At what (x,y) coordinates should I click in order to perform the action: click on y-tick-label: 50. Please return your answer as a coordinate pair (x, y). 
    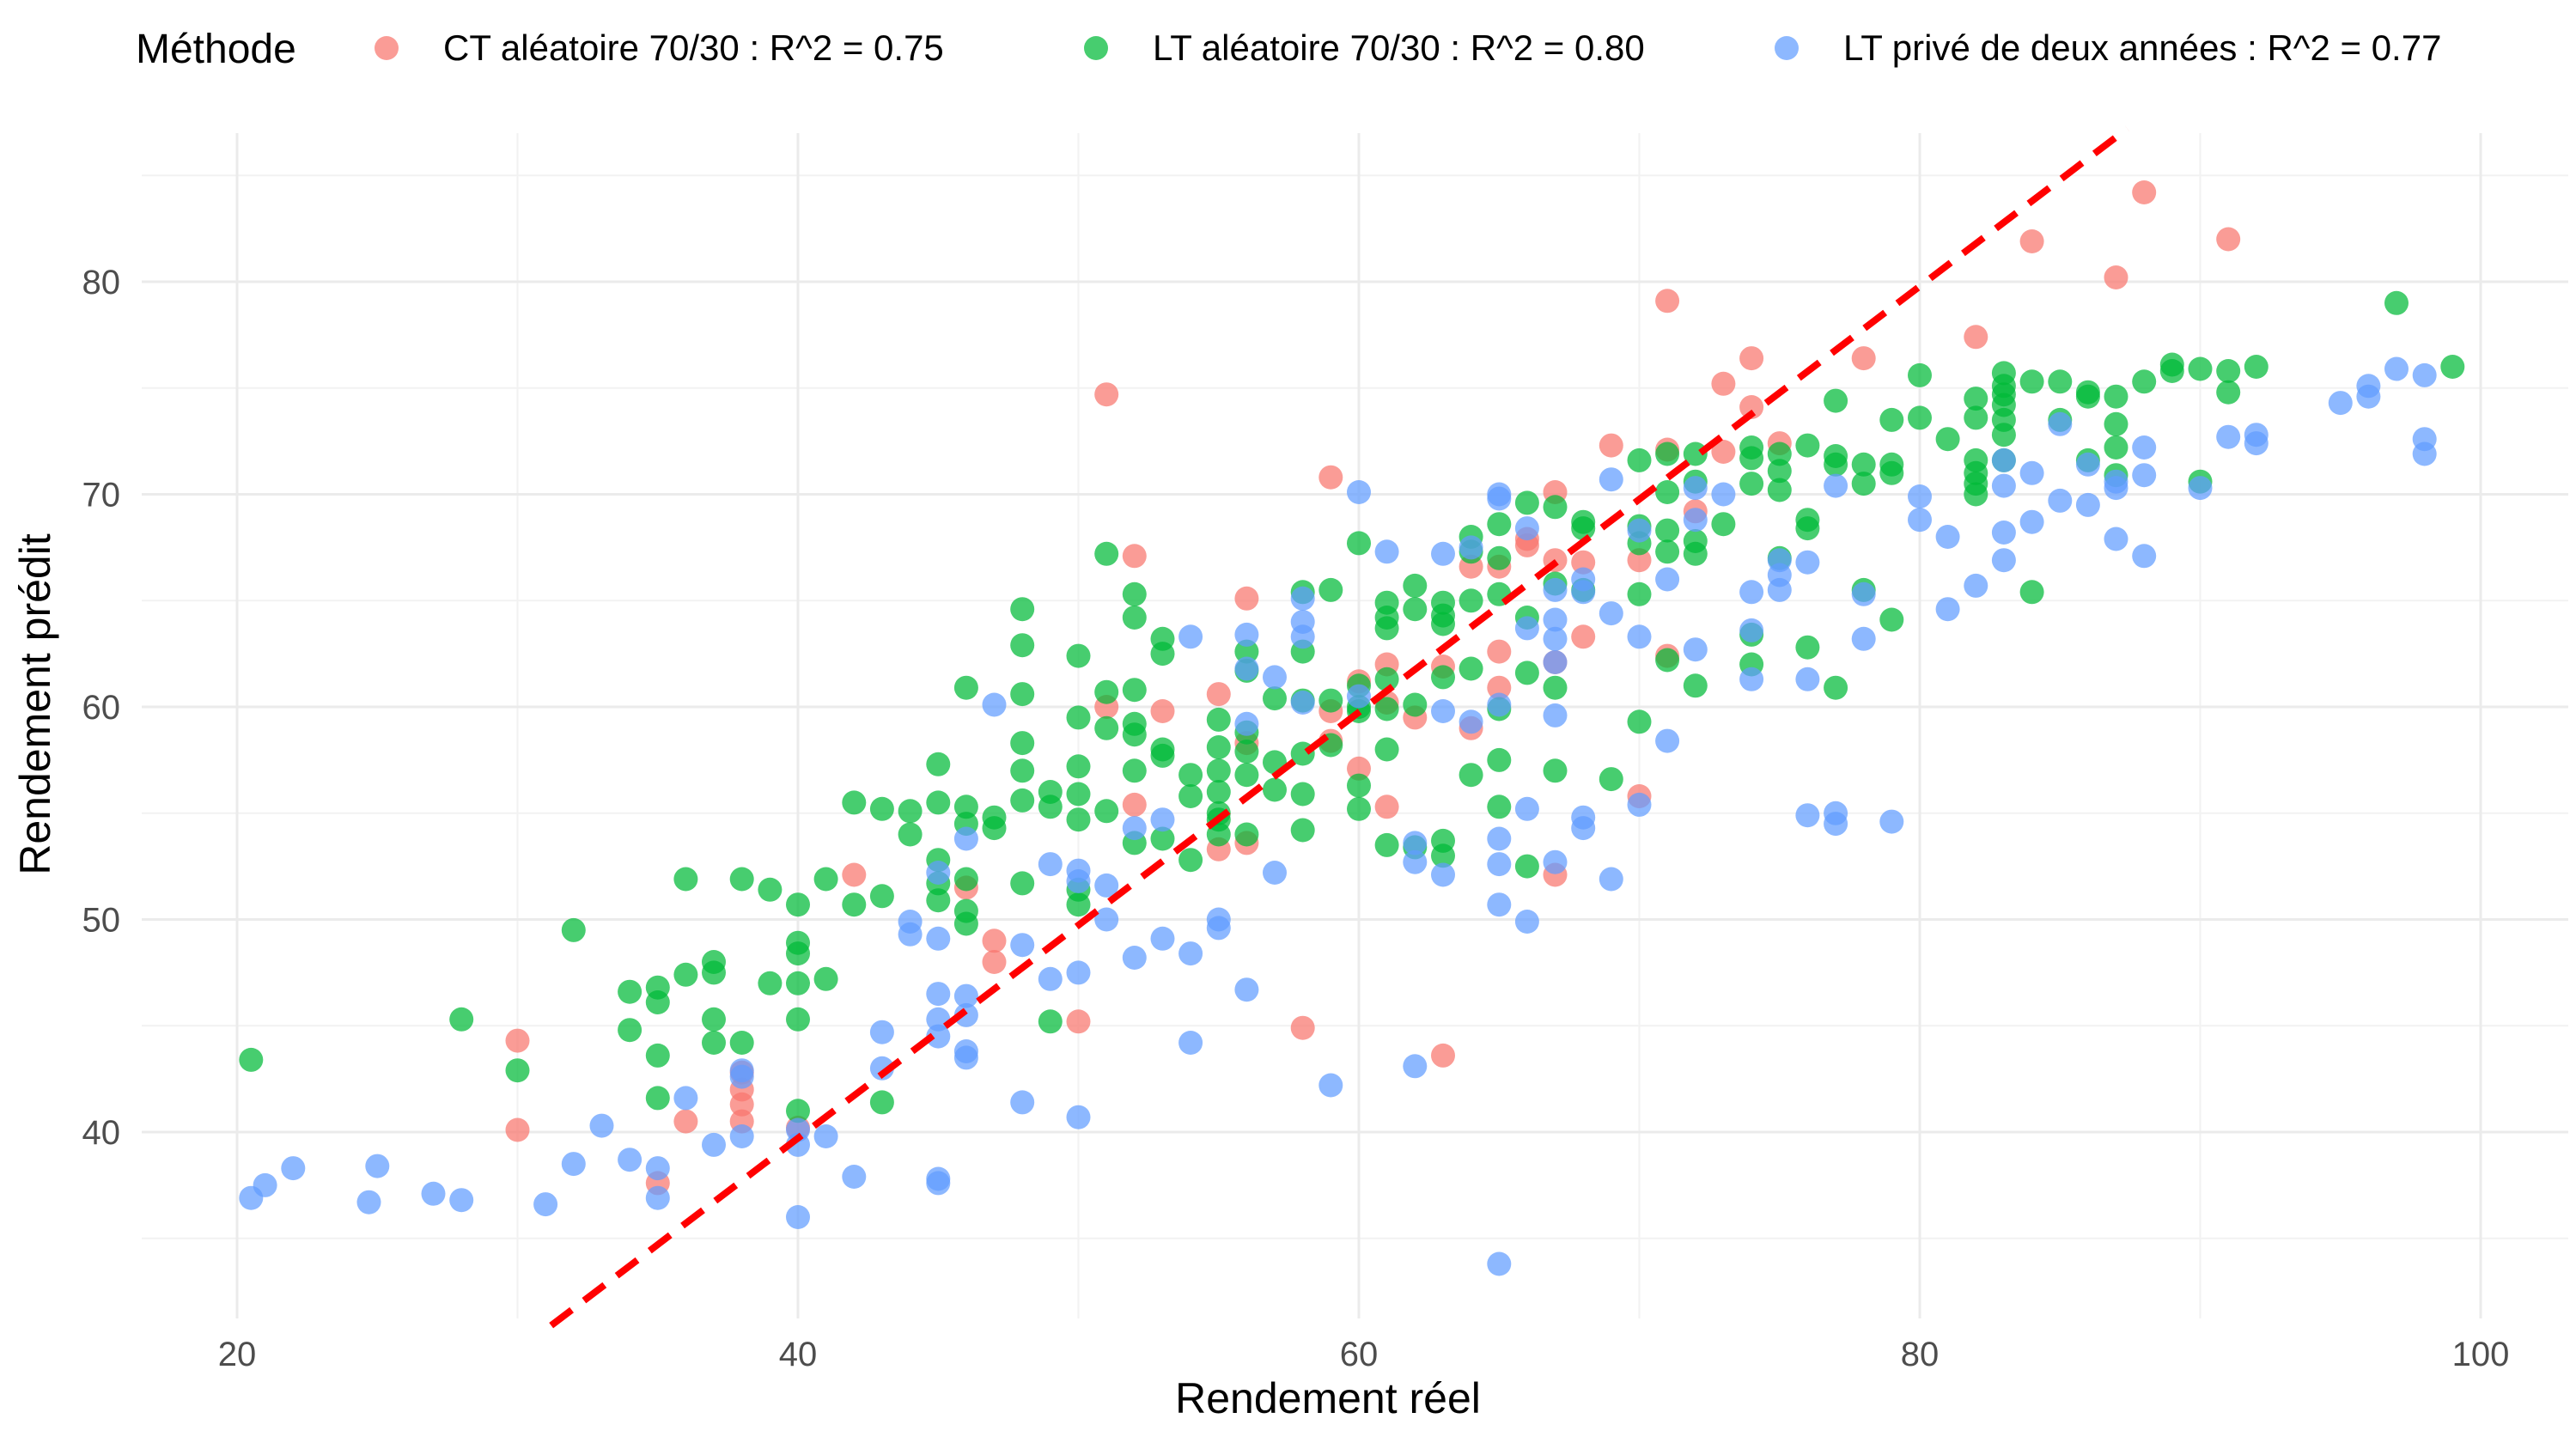
    Looking at the image, I should click on (101, 921).